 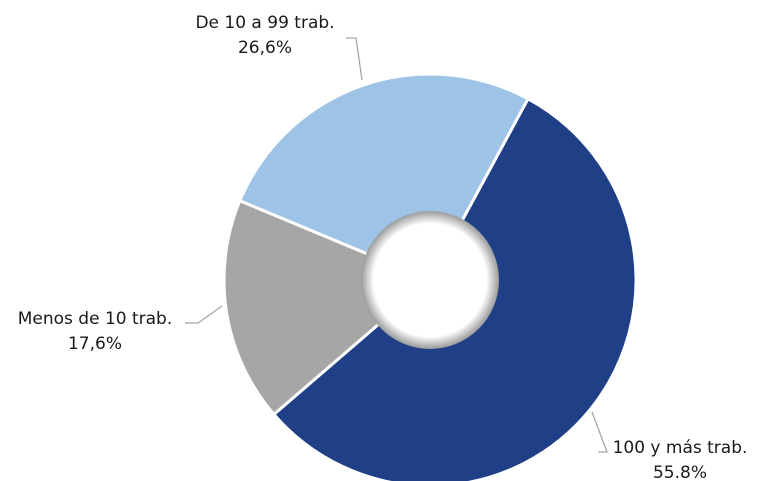 I want to click on slice-label: 100 y más trab., so click(x=680, y=448).